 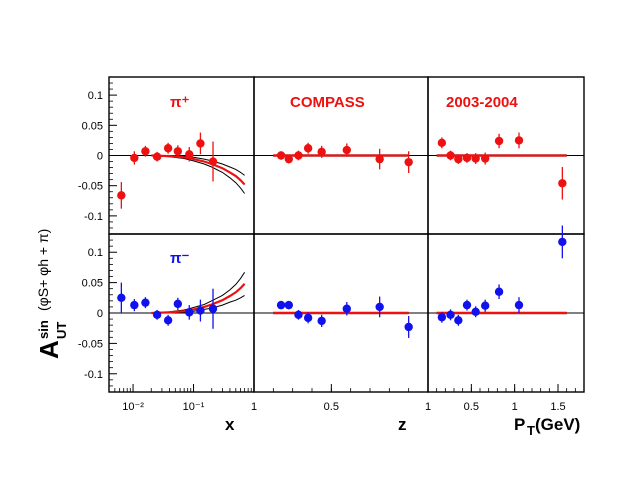 I want to click on x-axis-title-pt-unit: (GeV), so click(x=557, y=424).